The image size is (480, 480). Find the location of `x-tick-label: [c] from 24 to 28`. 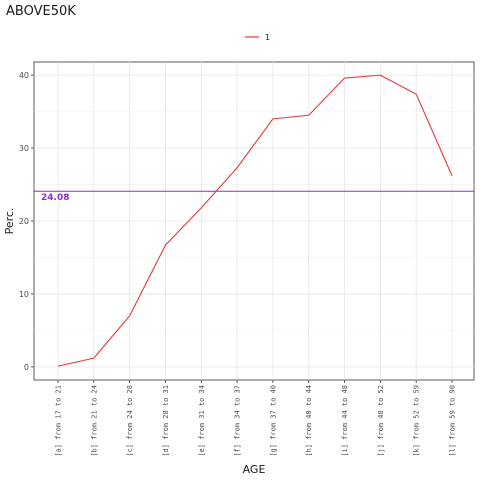

x-tick-label: [c] from 24 to 28 is located at coordinates (130, 421).